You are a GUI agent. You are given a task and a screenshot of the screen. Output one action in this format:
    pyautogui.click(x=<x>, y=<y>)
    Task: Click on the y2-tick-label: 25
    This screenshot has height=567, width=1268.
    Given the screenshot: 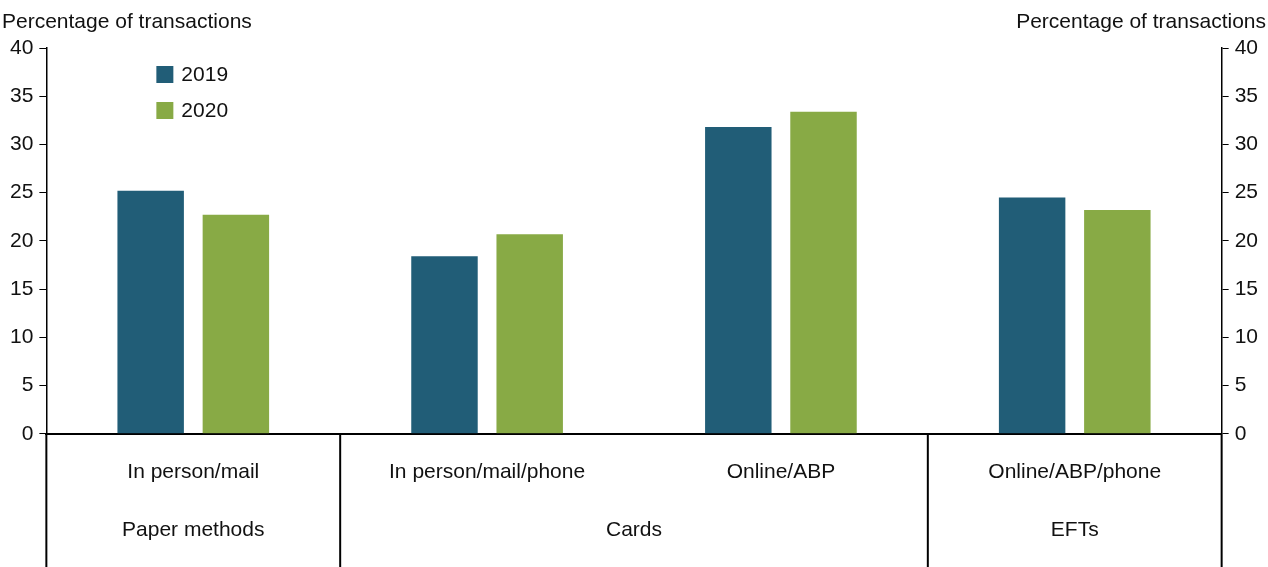 What is the action you would take?
    pyautogui.click(x=1246, y=191)
    